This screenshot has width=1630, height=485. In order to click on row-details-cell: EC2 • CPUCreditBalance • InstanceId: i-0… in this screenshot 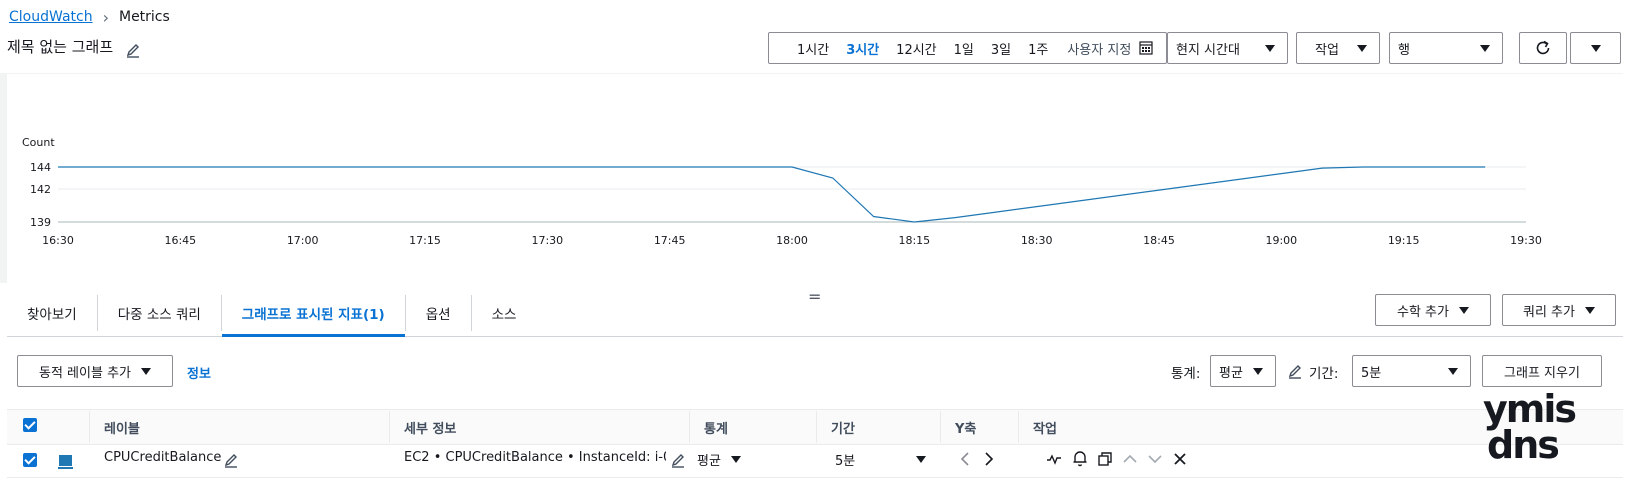, I will do `click(535, 457)`.